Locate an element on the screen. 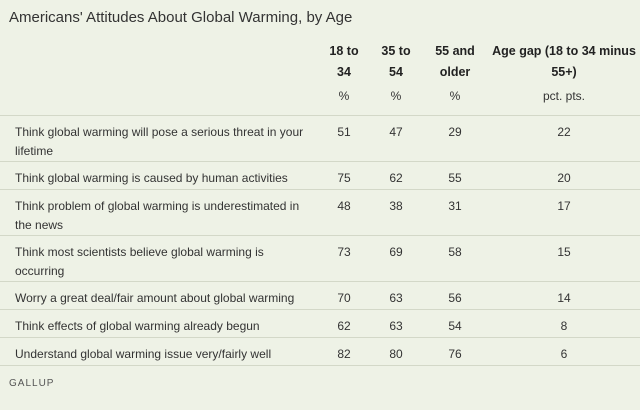 The height and width of the screenshot is (410, 640). value-age-gap: 8 is located at coordinates (564, 323).